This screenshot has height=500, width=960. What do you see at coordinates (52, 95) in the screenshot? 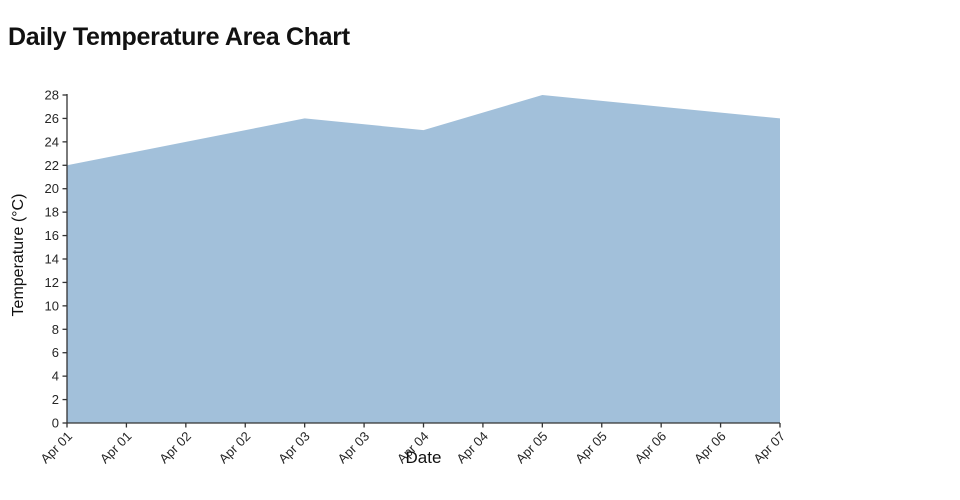
I see `y-tick-label: 28` at bounding box center [52, 95].